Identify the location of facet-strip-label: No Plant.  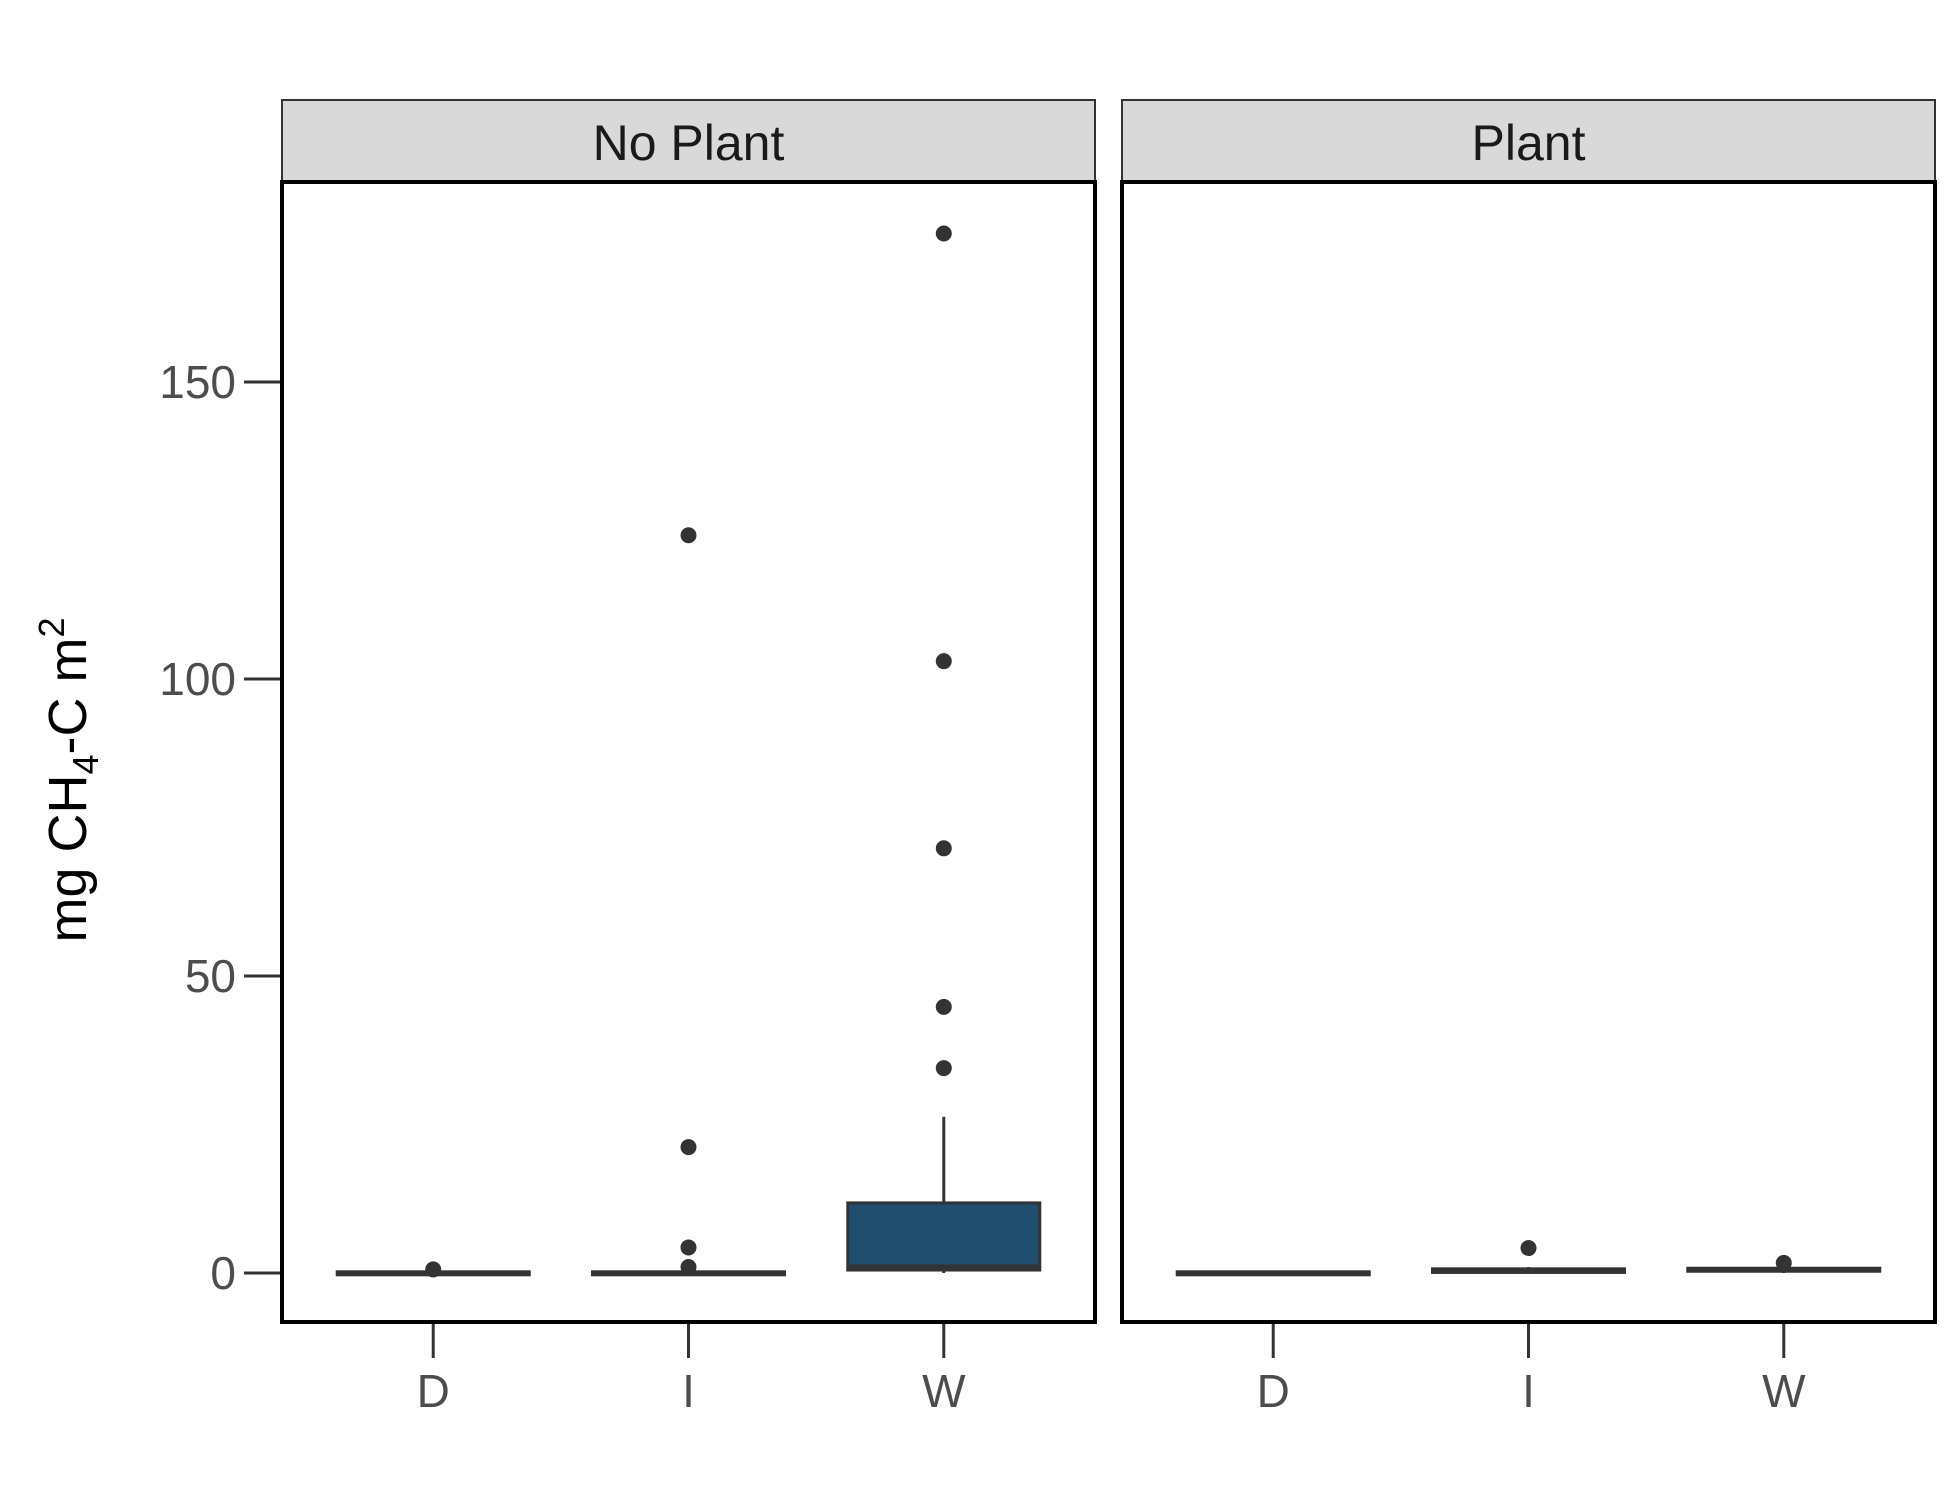
(689, 143).